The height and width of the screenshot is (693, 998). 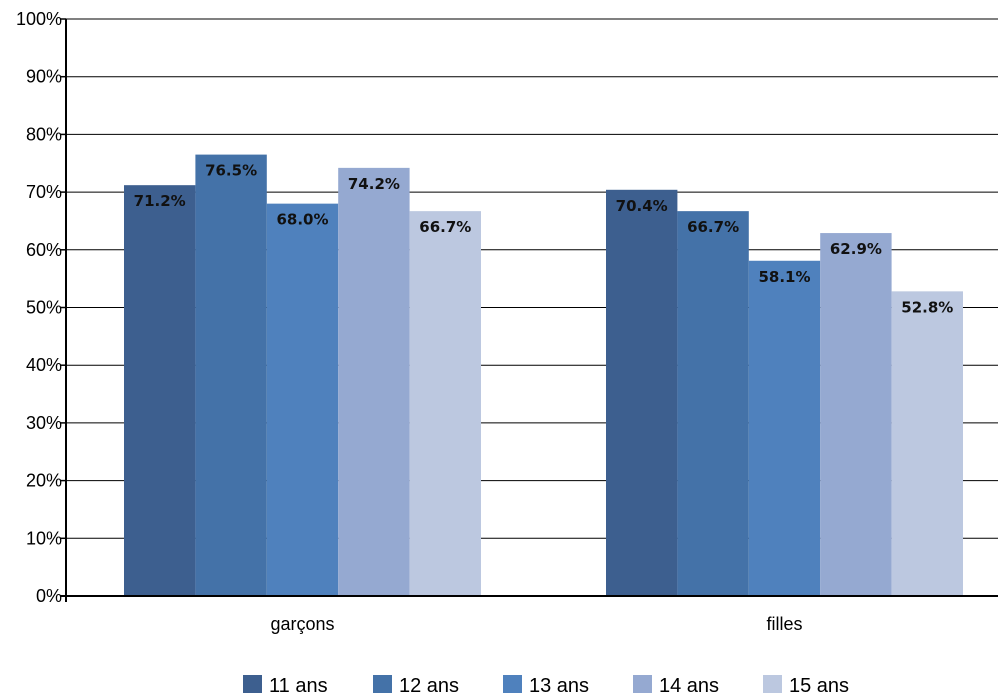 I want to click on y-tick-labels: 0% 10% 20% 30% 40% 50% 60% 70% 80% 90% 100%, so click(x=39, y=307).